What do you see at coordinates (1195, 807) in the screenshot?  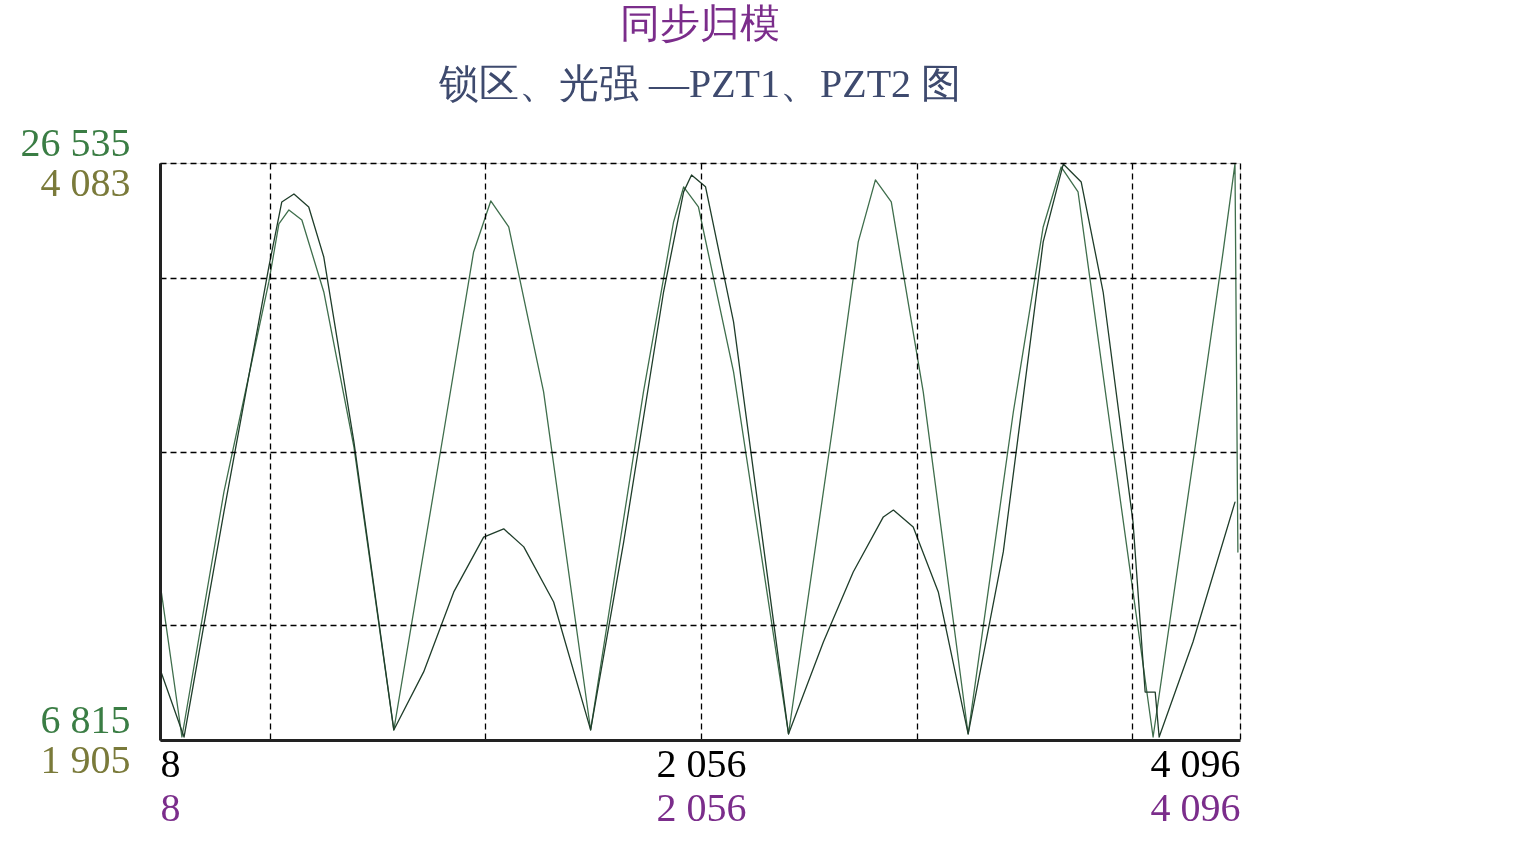 I see `x2-tick-label: 4 096` at bounding box center [1195, 807].